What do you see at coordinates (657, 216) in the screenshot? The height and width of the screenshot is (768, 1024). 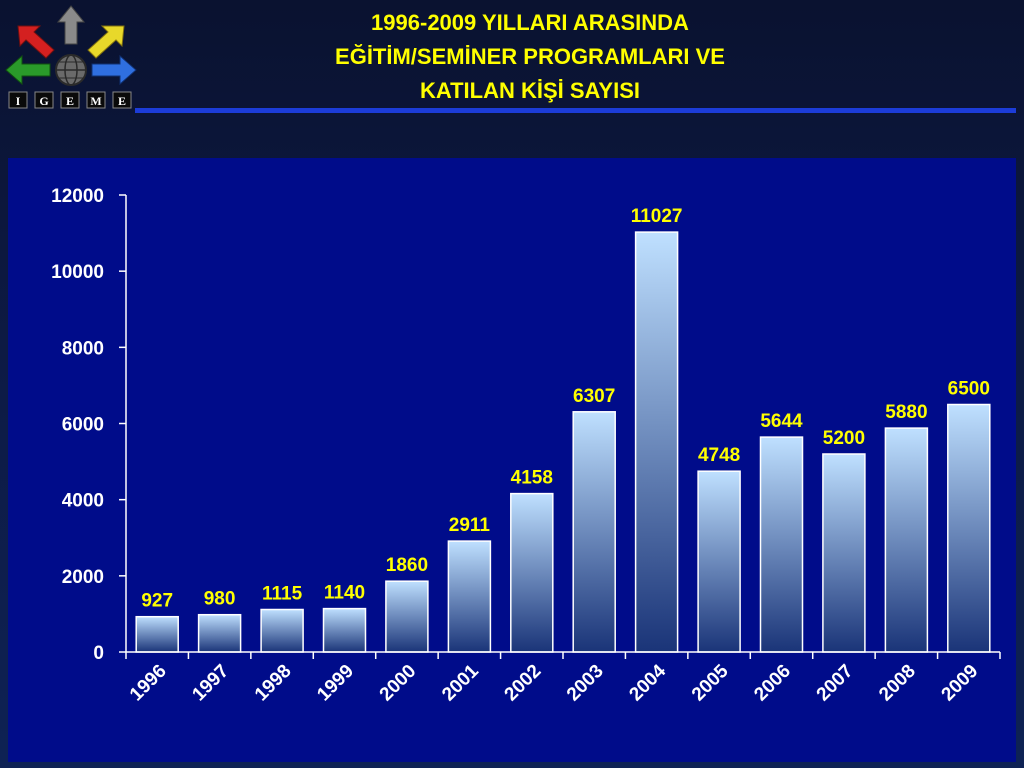 I see `data-label-2004: 11027` at bounding box center [657, 216].